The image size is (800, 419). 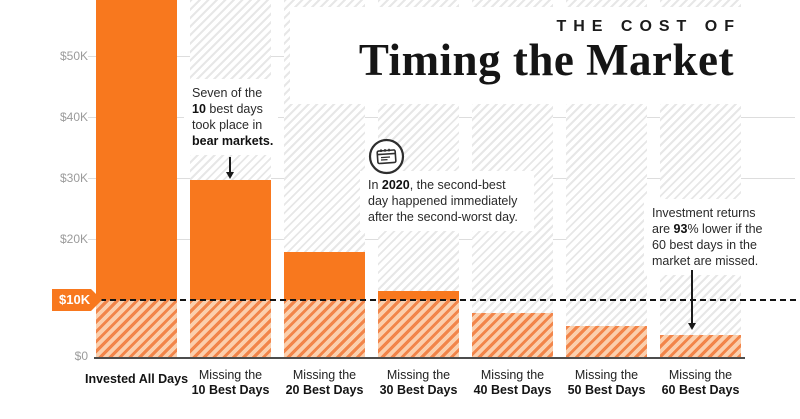 What do you see at coordinates (546, 60) in the screenshot?
I see `page-title: Timing the Market` at bounding box center [546, 60].